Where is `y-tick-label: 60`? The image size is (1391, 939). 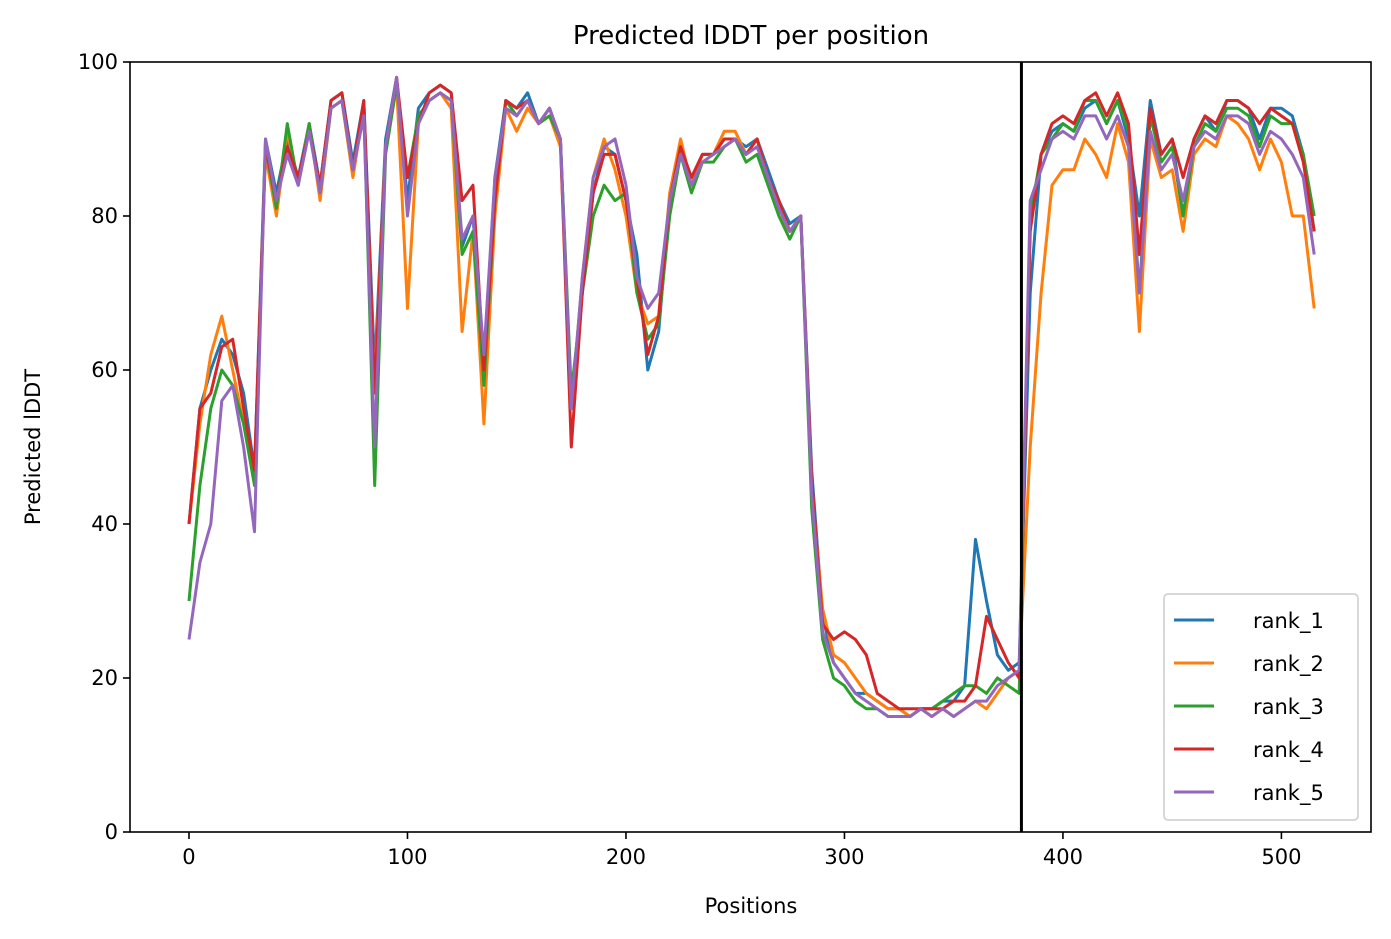
y-tick-label: 60 is located at coordinates (104, 370).